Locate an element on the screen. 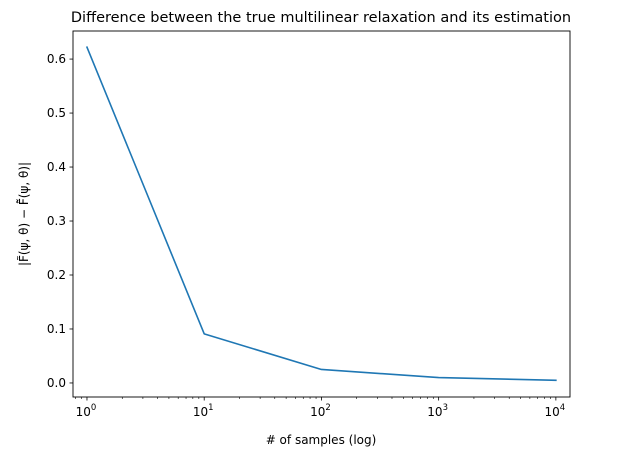 This screenshot has height=457, width=619. x-tick-label: 10⁰ is located at coordinates (86, 411).